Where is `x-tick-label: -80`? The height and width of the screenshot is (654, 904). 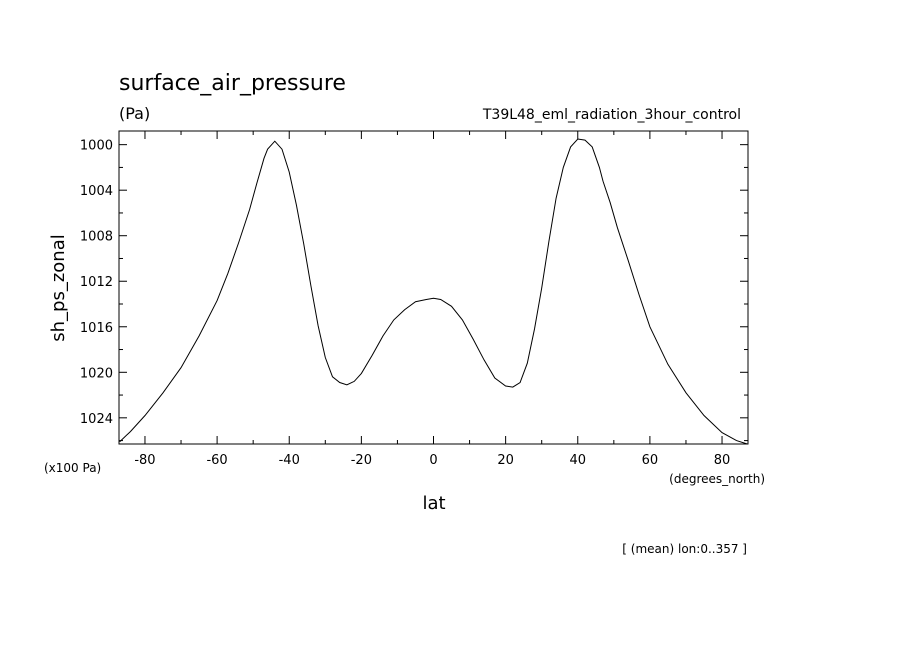 x-tick-label: -80 is located at coordinates (144, 460).